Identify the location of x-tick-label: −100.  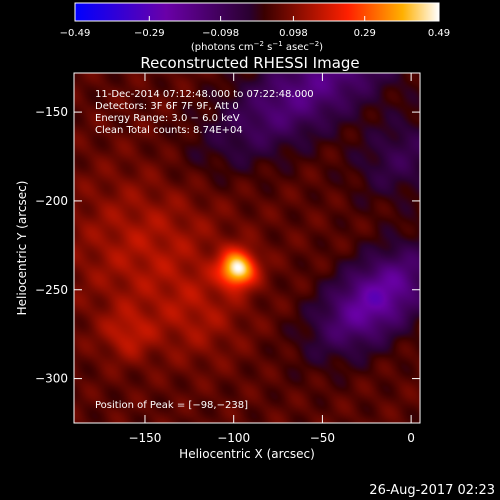
(233, 438).